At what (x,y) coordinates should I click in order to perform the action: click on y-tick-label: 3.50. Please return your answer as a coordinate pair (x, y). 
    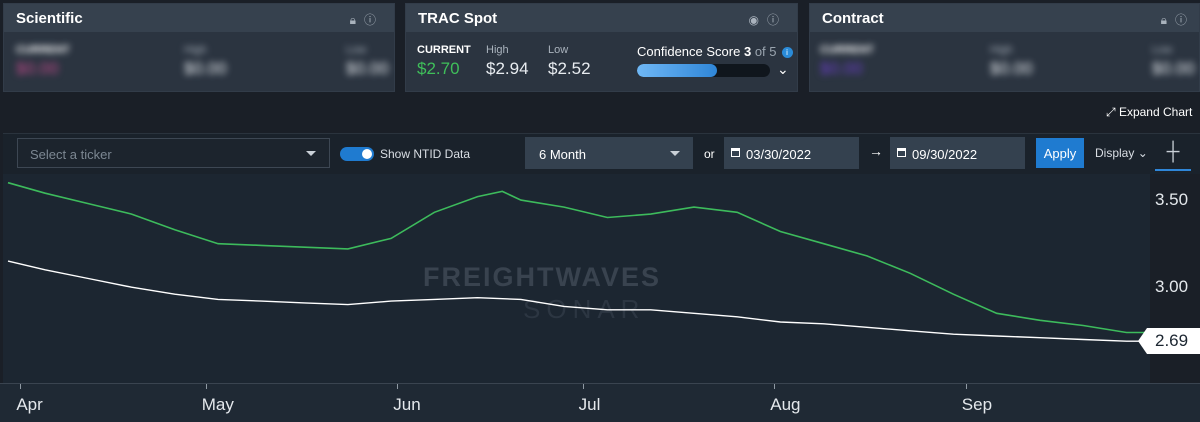
    Looking at the image, I should click on (1172, 200).